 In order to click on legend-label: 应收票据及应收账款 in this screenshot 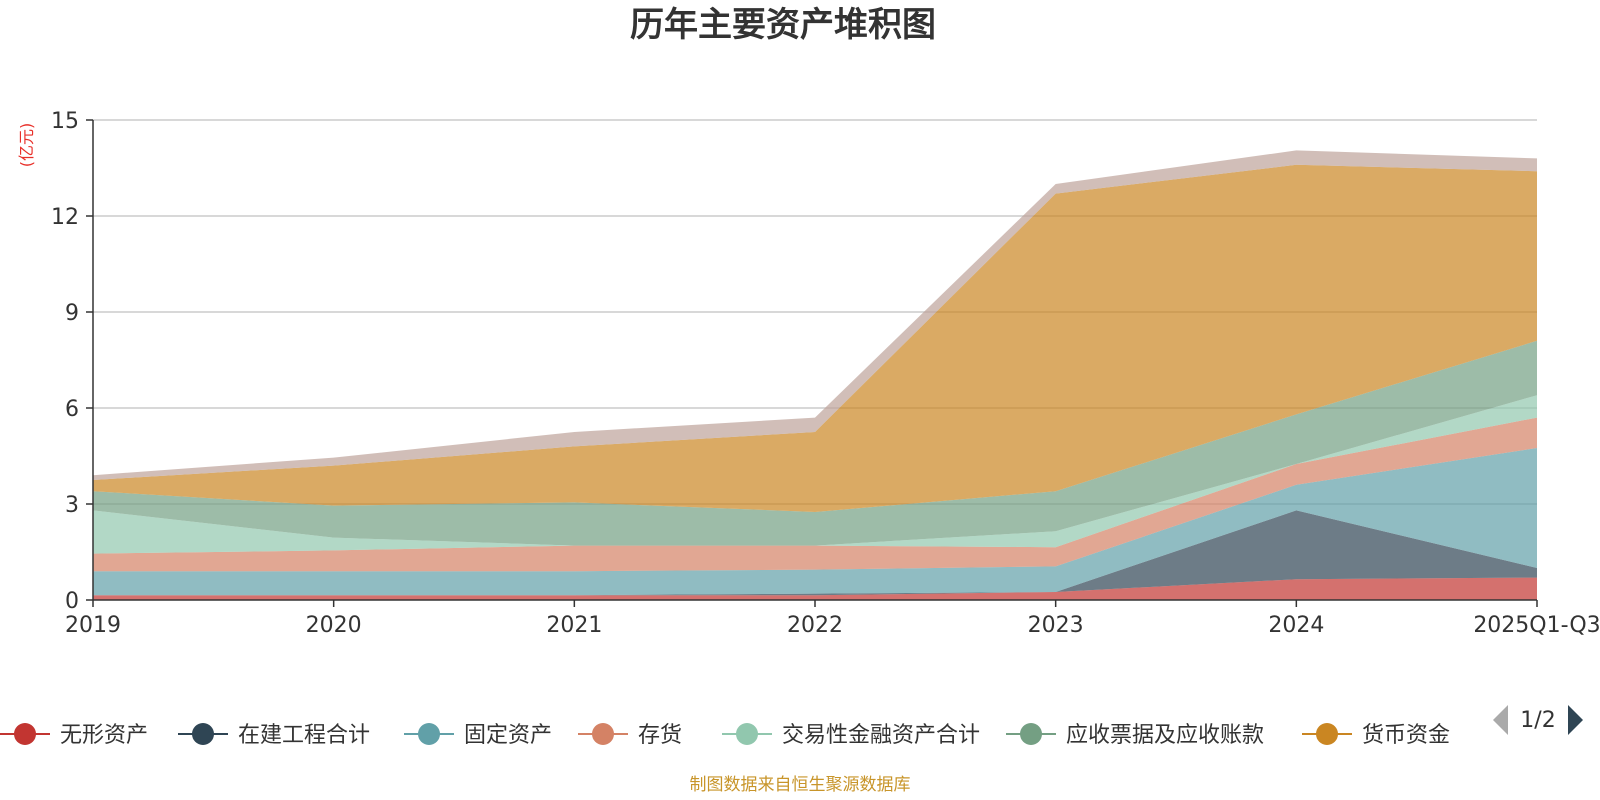, I will do `click(1165, 735)`.